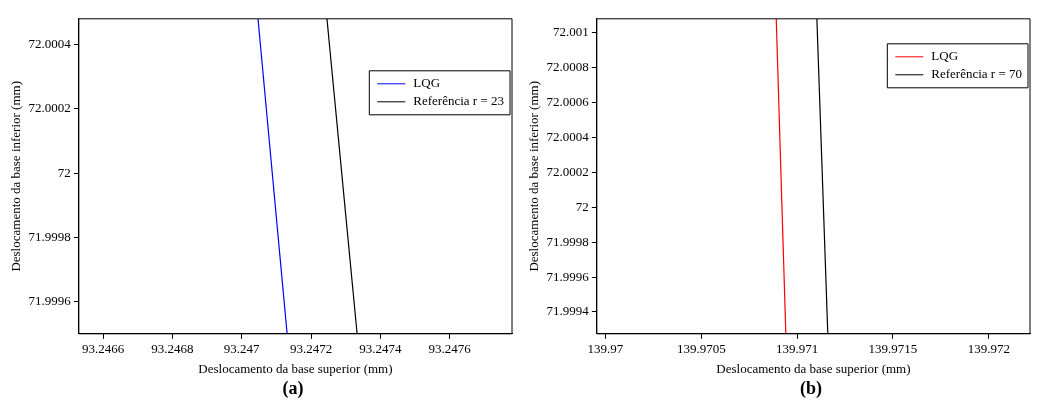  What do you see at coordinates (811, 388) in the screenshot?
I see `text: (b)` at bounding box center [811, 388].